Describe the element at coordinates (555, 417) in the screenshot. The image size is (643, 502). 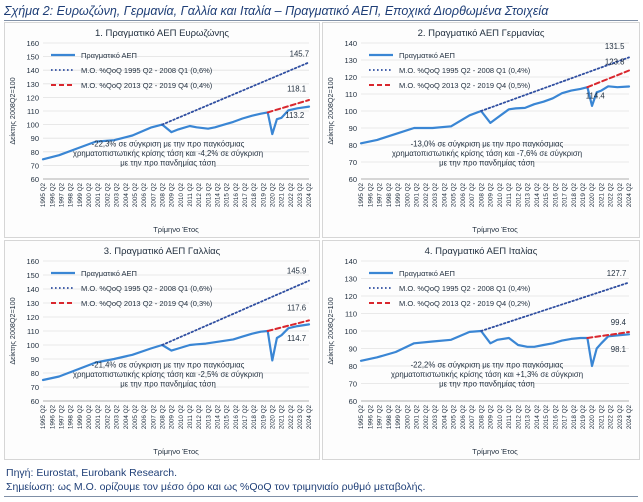
I see `x-tick-label: 2016 Q2` at that location.